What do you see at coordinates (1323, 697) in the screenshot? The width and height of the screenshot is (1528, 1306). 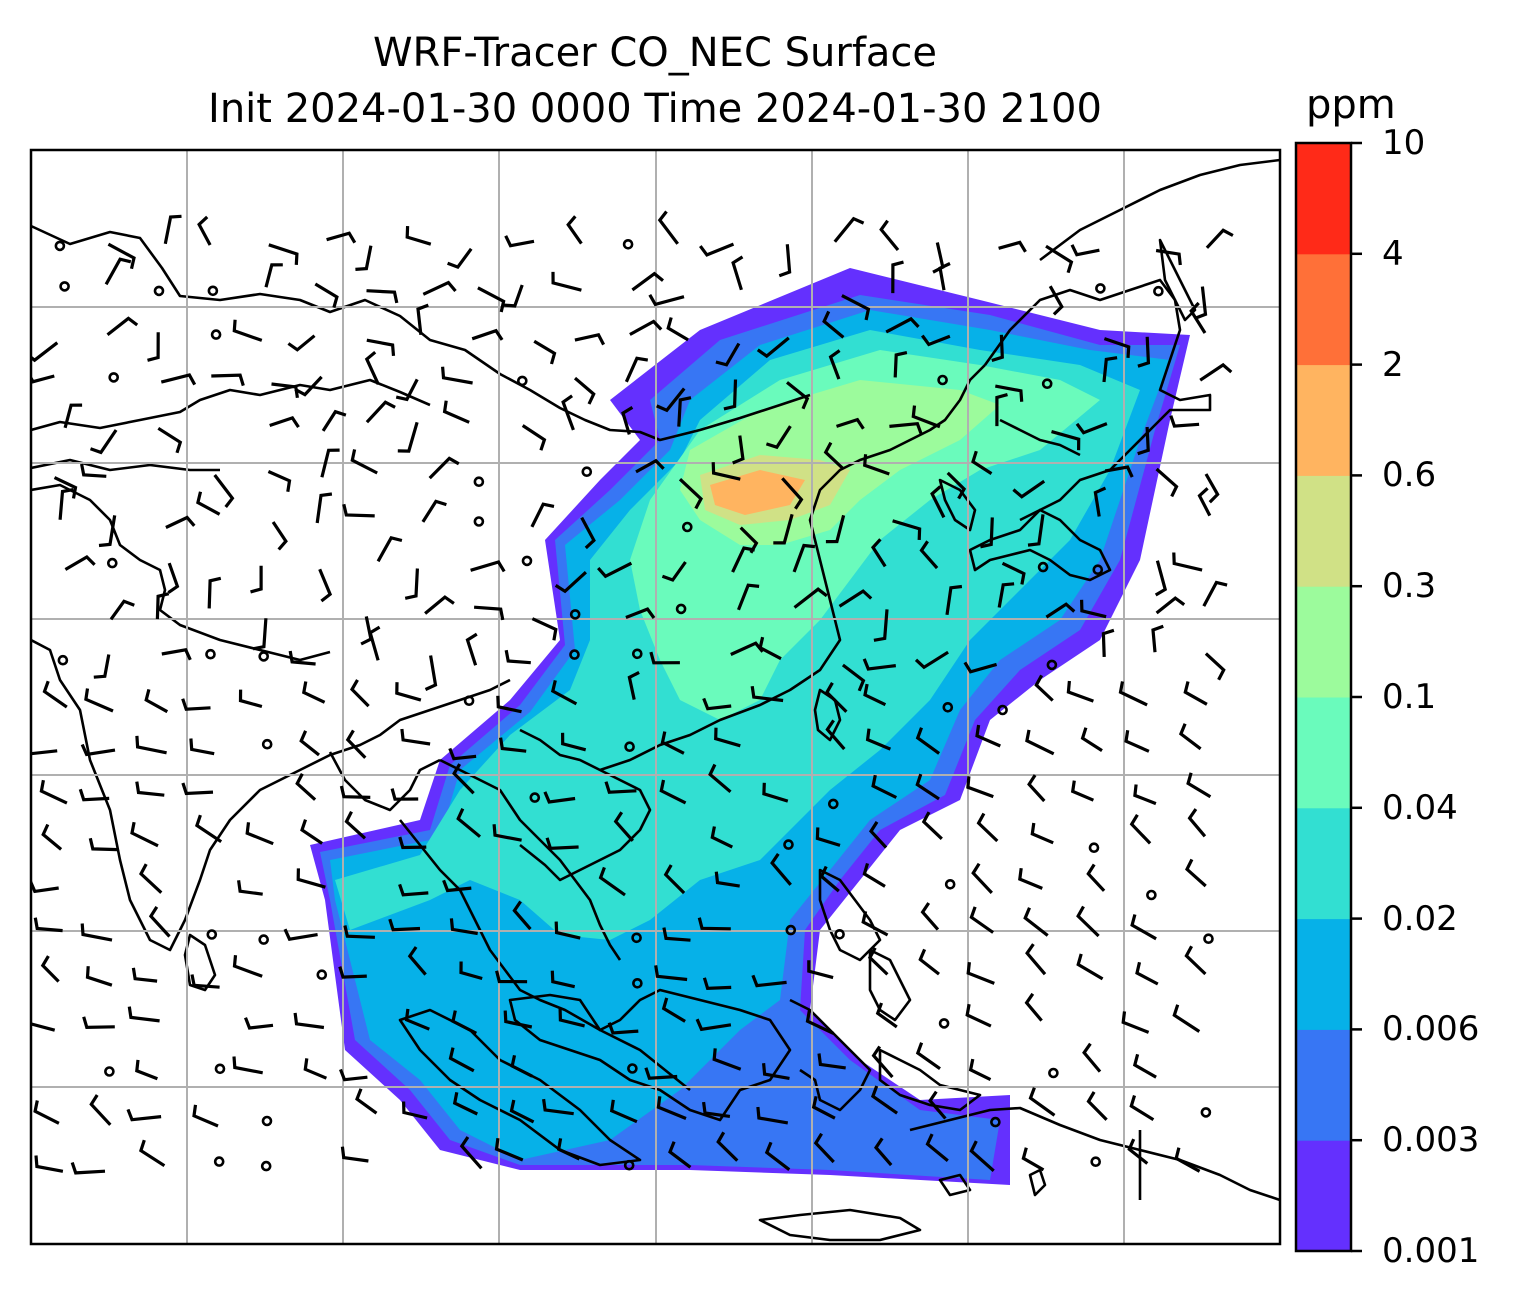 I see `colorbar-frame` at bounding box center [1323, 697].